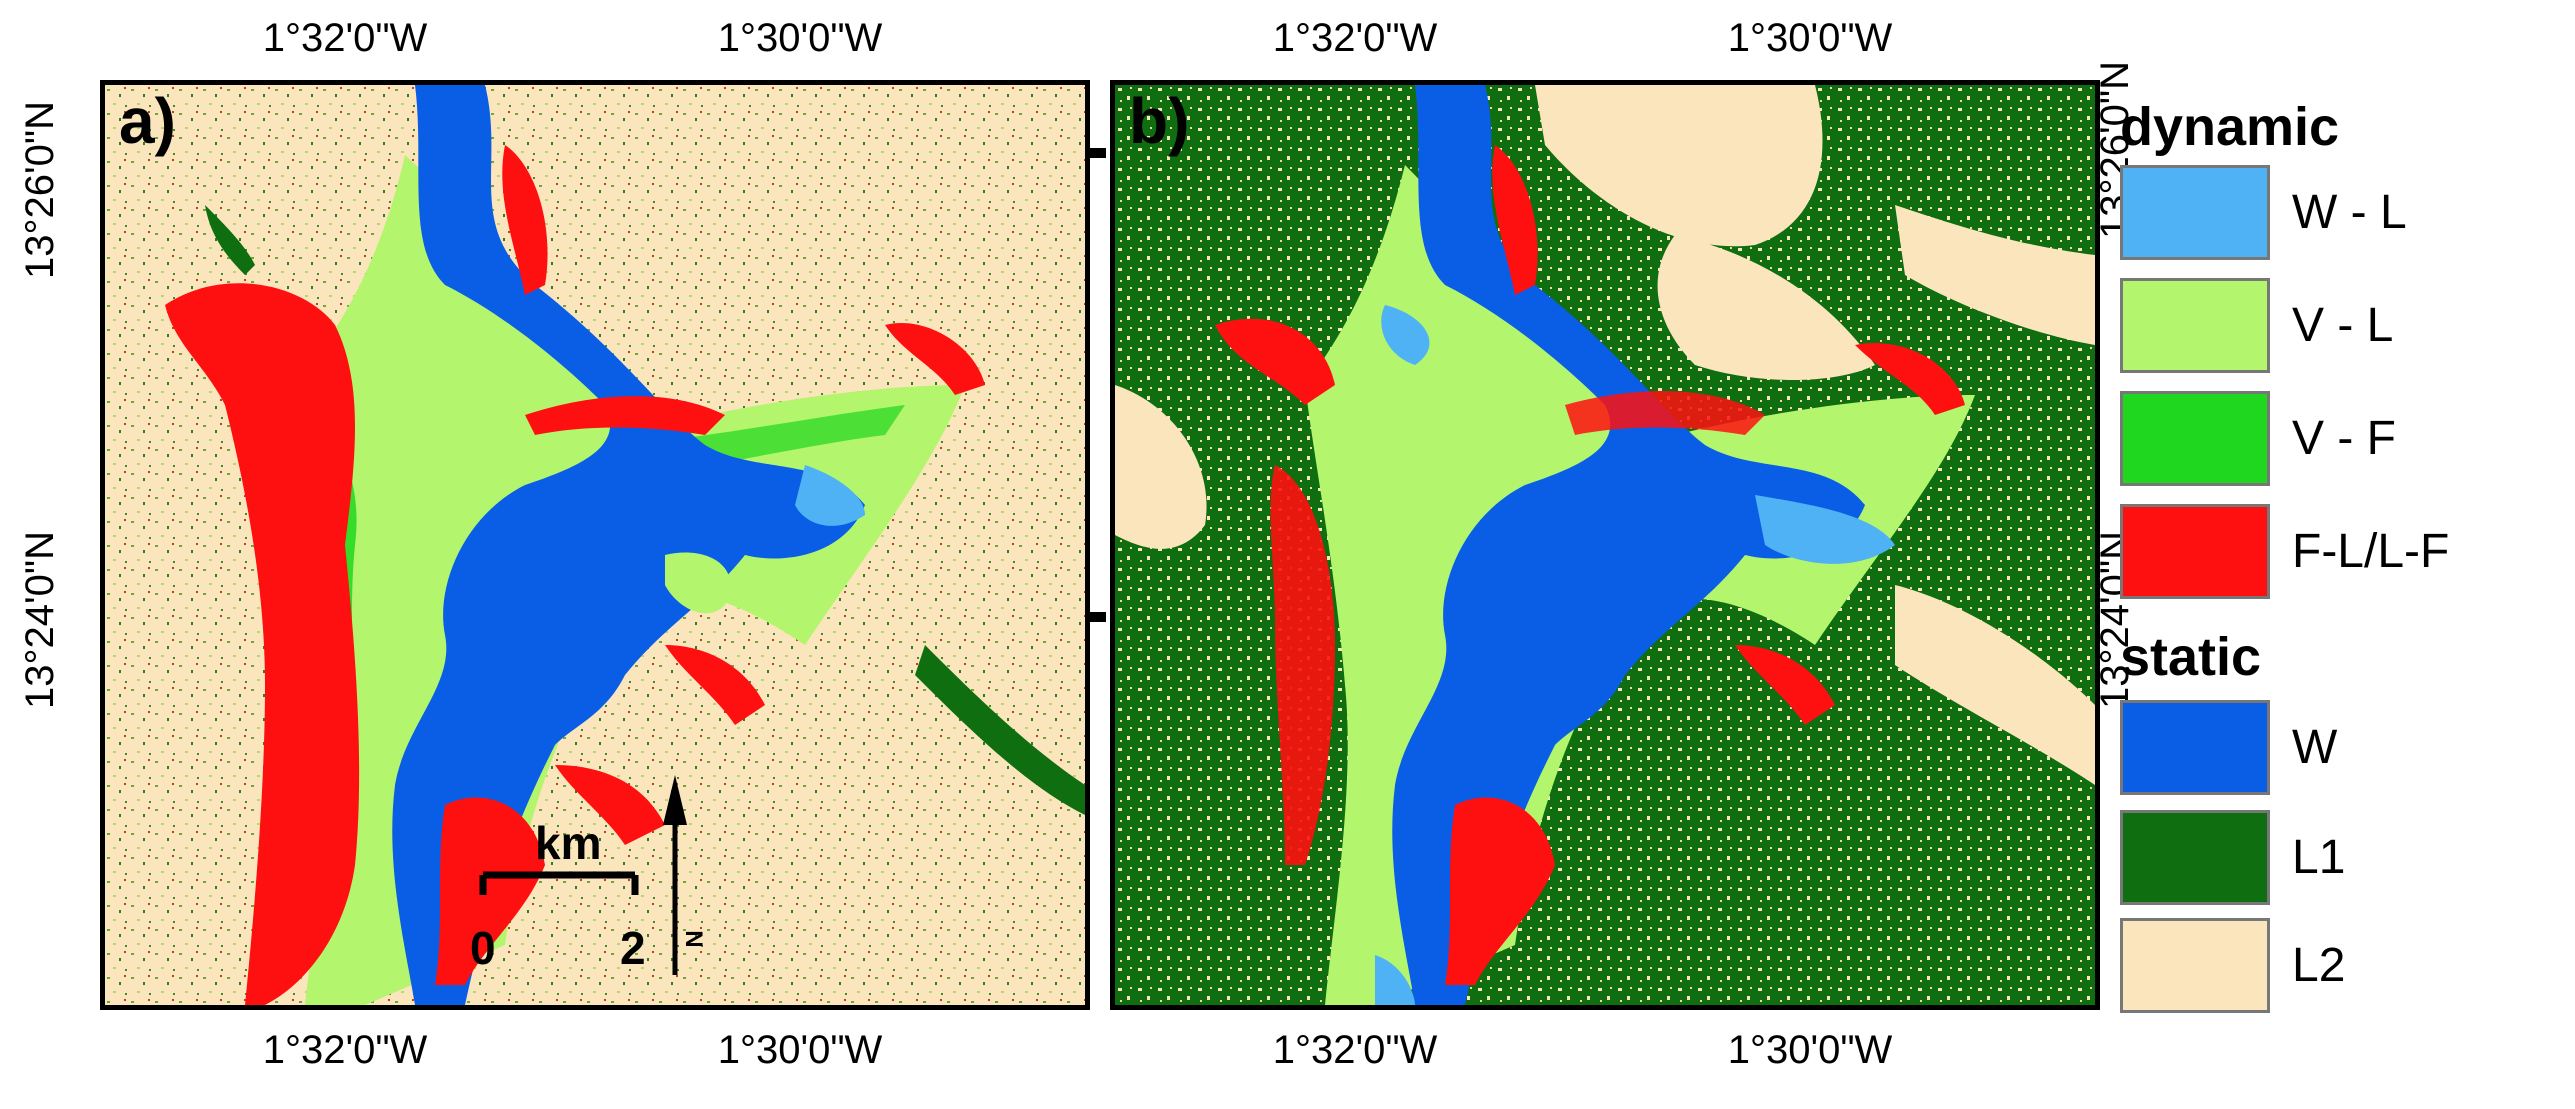 The height and width of the screenshot is (1109, 2575). What do you see at coordinates (345, 38) in the screenshot?
I see `lon-label-top-left-a: 1°32'0"W` at bounding box center [345, 38].